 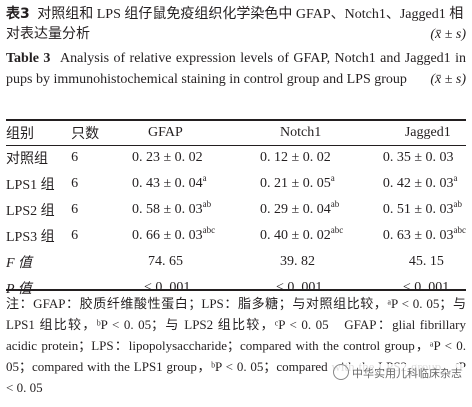 What do you see at coordinates (27, 159) in the screenshot?
I see `cell-group: 对照组` at bounding box center [27, 159].